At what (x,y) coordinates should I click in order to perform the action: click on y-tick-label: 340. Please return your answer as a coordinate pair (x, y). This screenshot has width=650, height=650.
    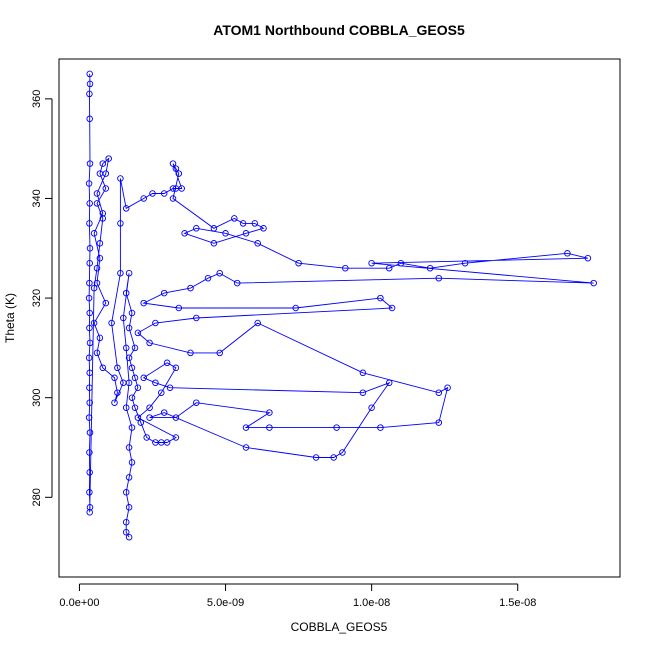
    Looking at the image, I should click on (37, 198).